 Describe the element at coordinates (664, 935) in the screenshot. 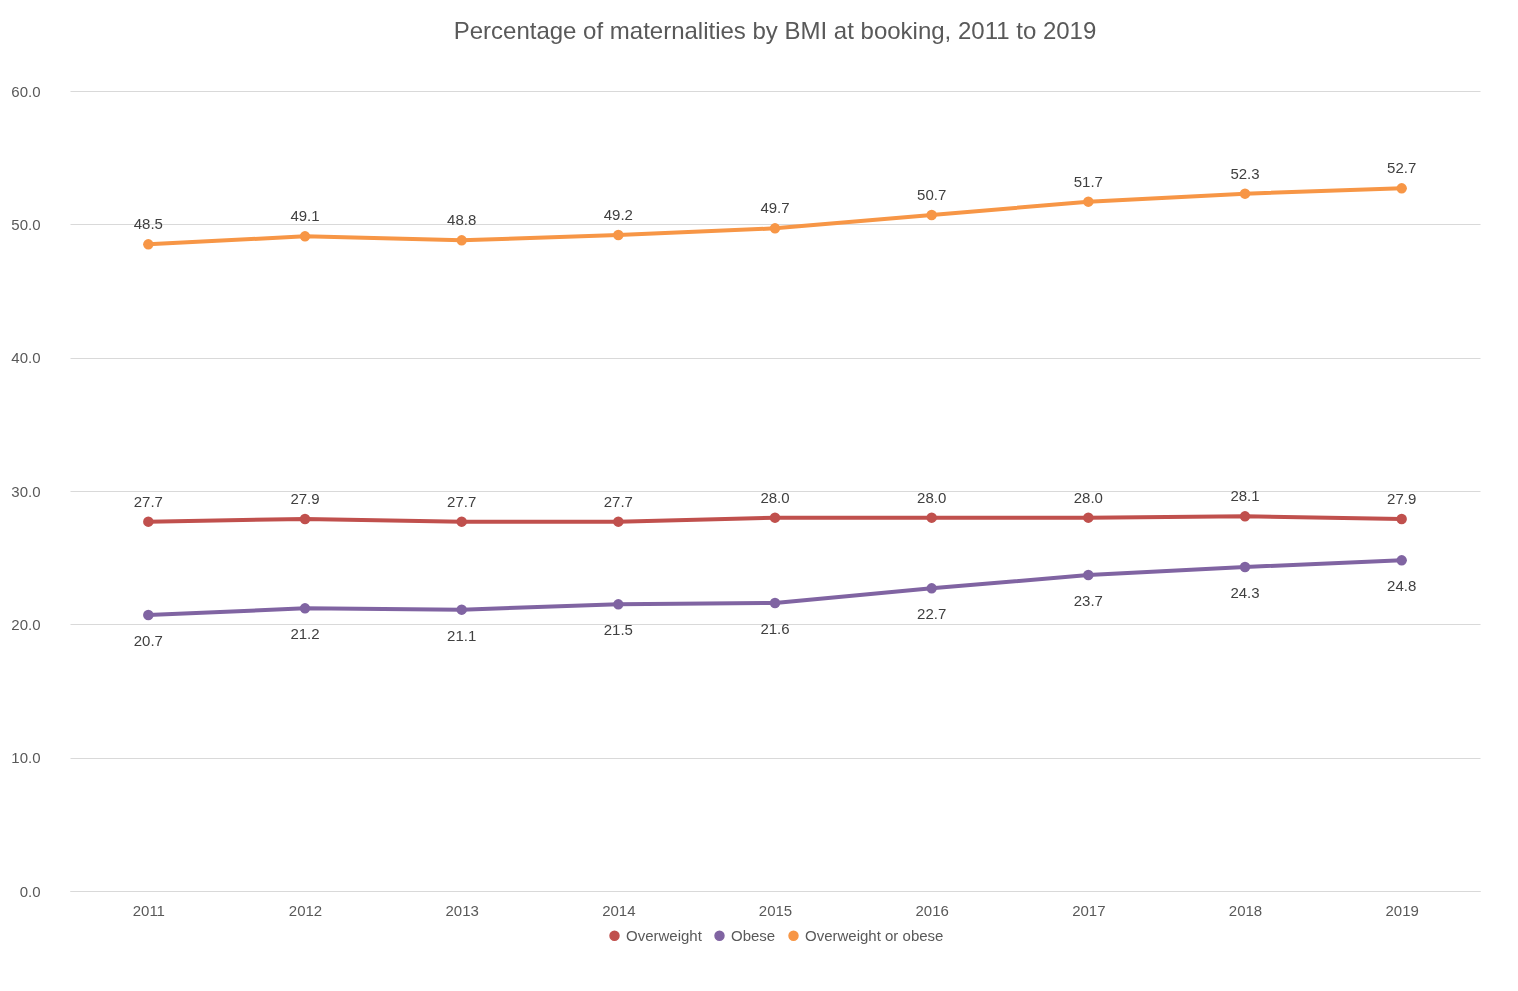

I see `legend-label: Overweight` at that location.